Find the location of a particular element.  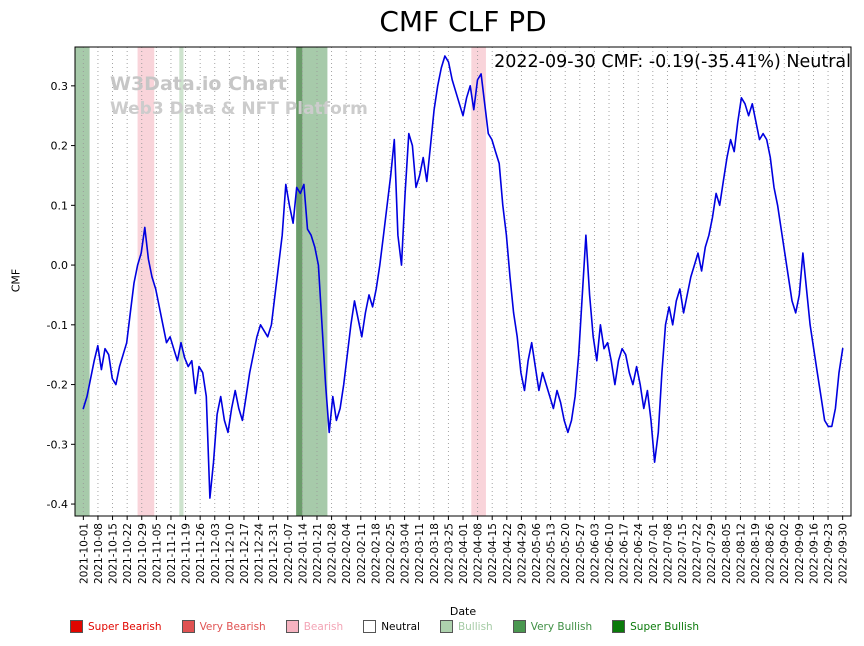

legend-item: Super Bullish is located at coordinates (655, 626).